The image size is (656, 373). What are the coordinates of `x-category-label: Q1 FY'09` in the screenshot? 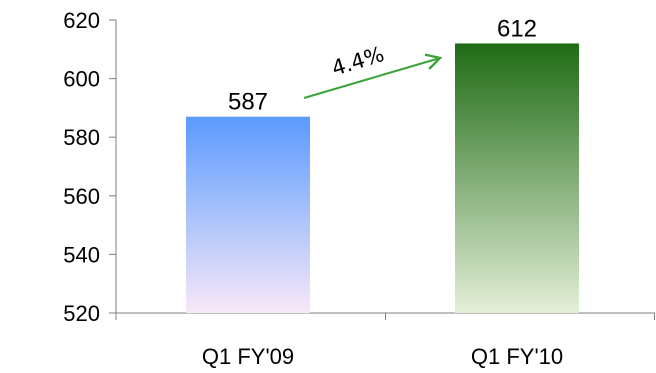 It's located at (248, 356).